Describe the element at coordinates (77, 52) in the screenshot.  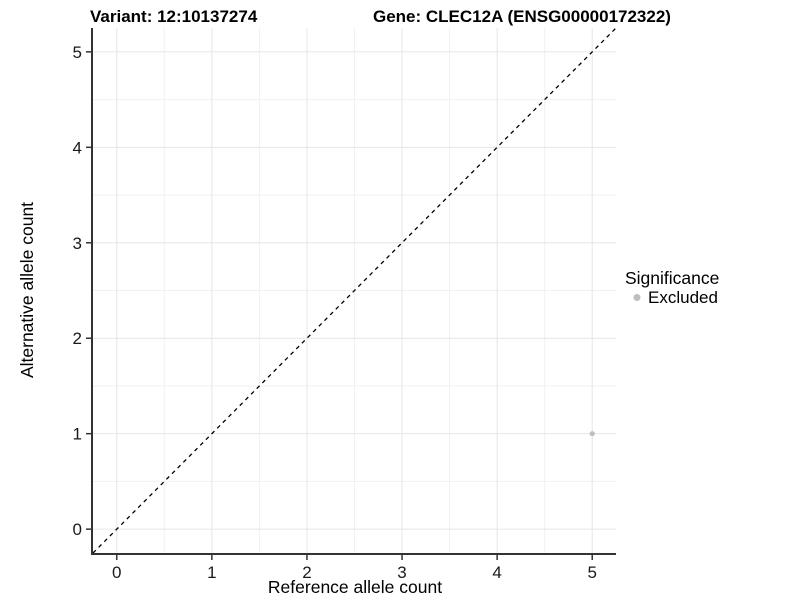
I see `y-tick-label: 5` at that location.